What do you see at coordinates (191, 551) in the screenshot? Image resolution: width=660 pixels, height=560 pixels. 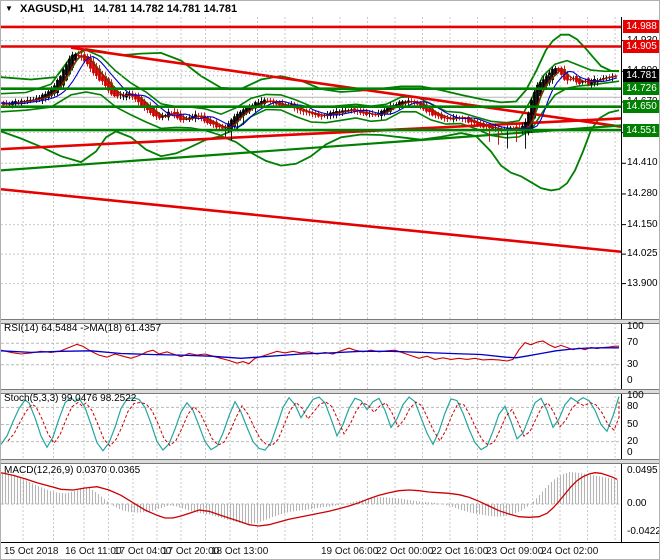 I see `date-label: 17 Oct 20:00` at bounding box center [191, 551].